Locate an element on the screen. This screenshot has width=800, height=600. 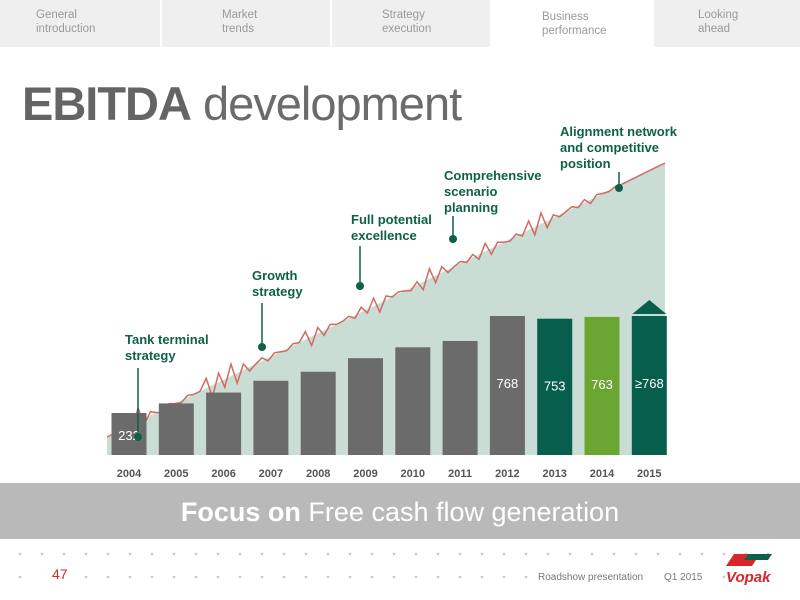
dot-divider-top is located at coordinates (394, 554).